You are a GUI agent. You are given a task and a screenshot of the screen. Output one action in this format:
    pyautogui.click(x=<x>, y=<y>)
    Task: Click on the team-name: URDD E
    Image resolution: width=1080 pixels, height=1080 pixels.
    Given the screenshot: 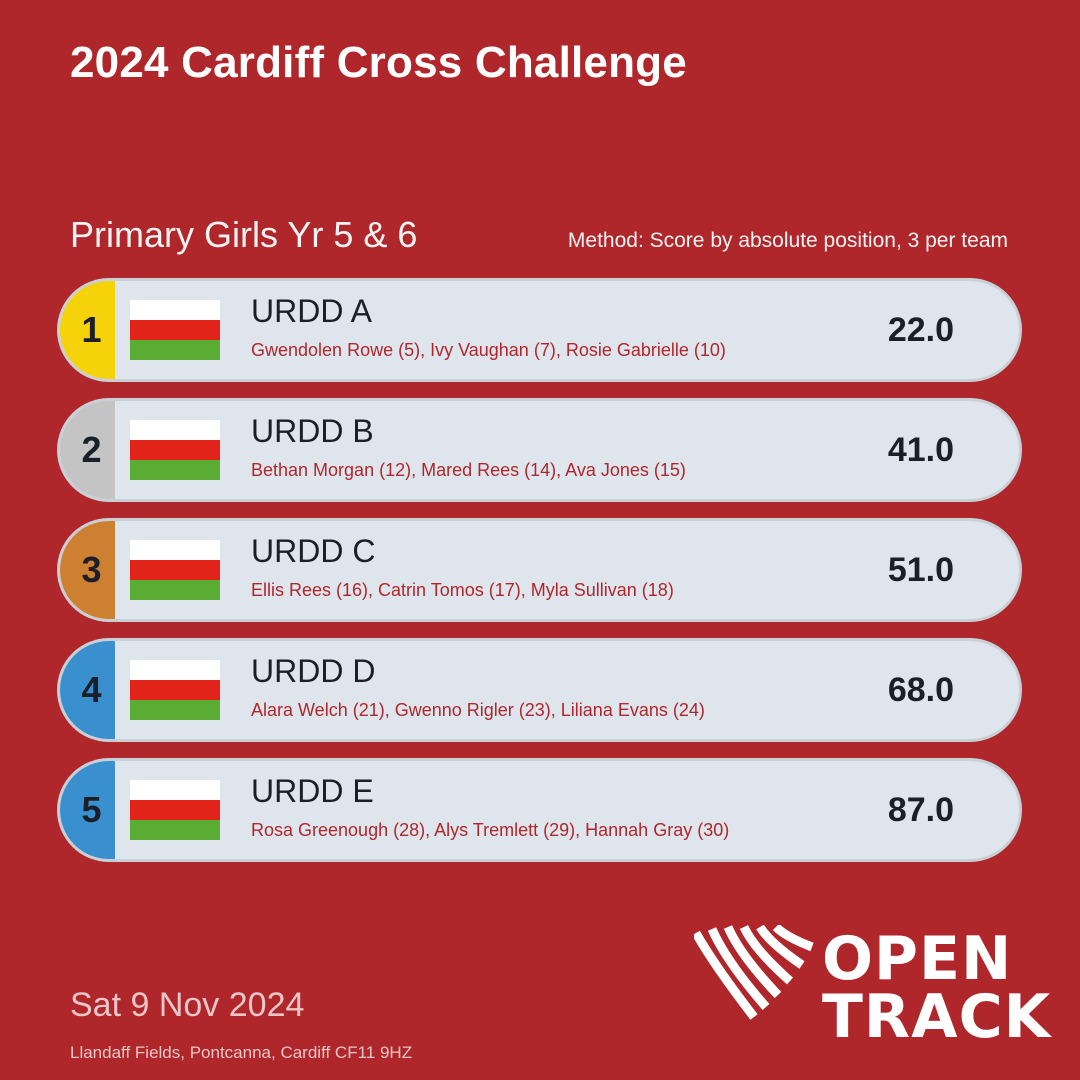 What is the action you would take?
    pyautogui.click(x=312, y=791)
    